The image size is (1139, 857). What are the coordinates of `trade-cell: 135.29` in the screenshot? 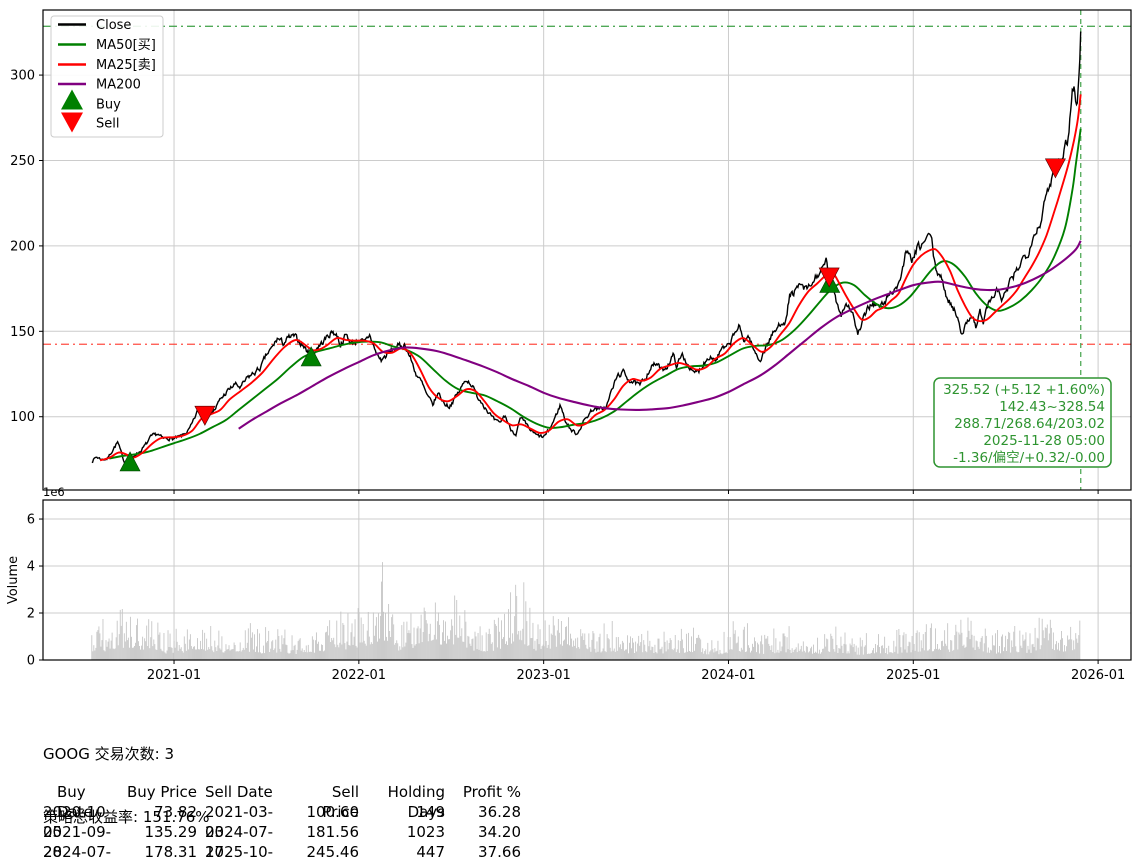 It's located at (171, 832).